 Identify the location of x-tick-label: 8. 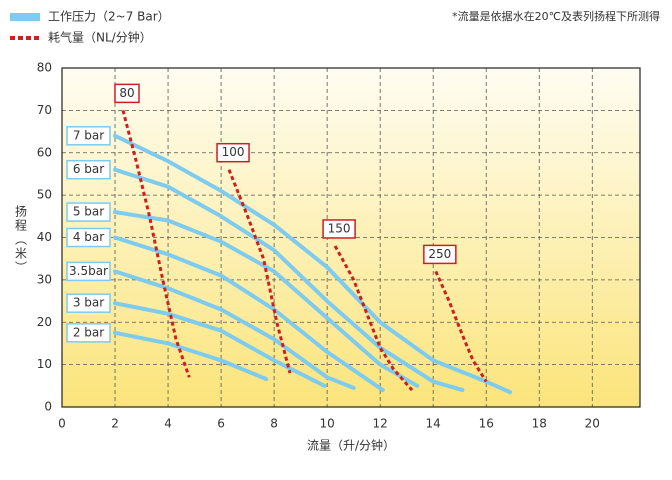
(274, 424).